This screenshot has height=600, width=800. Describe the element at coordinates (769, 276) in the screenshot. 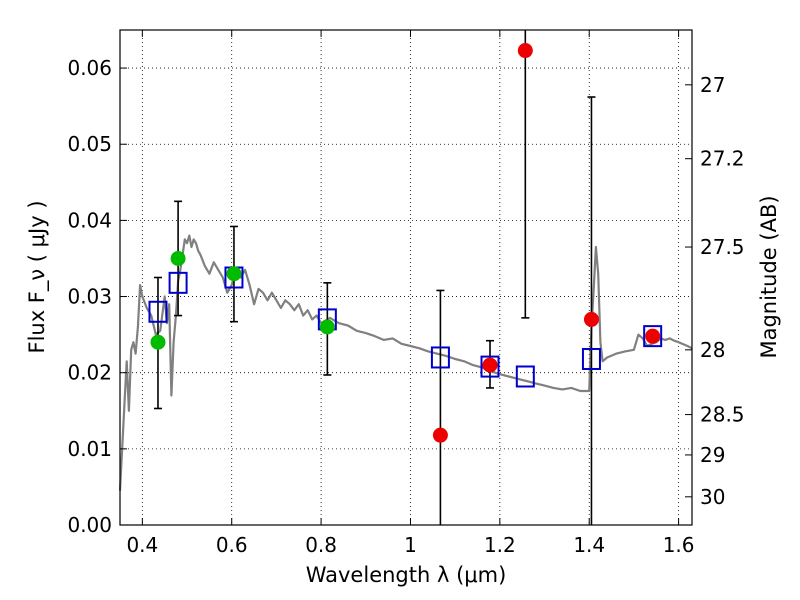

I see `right-axis-label: Magnitude (AB)` at that location.